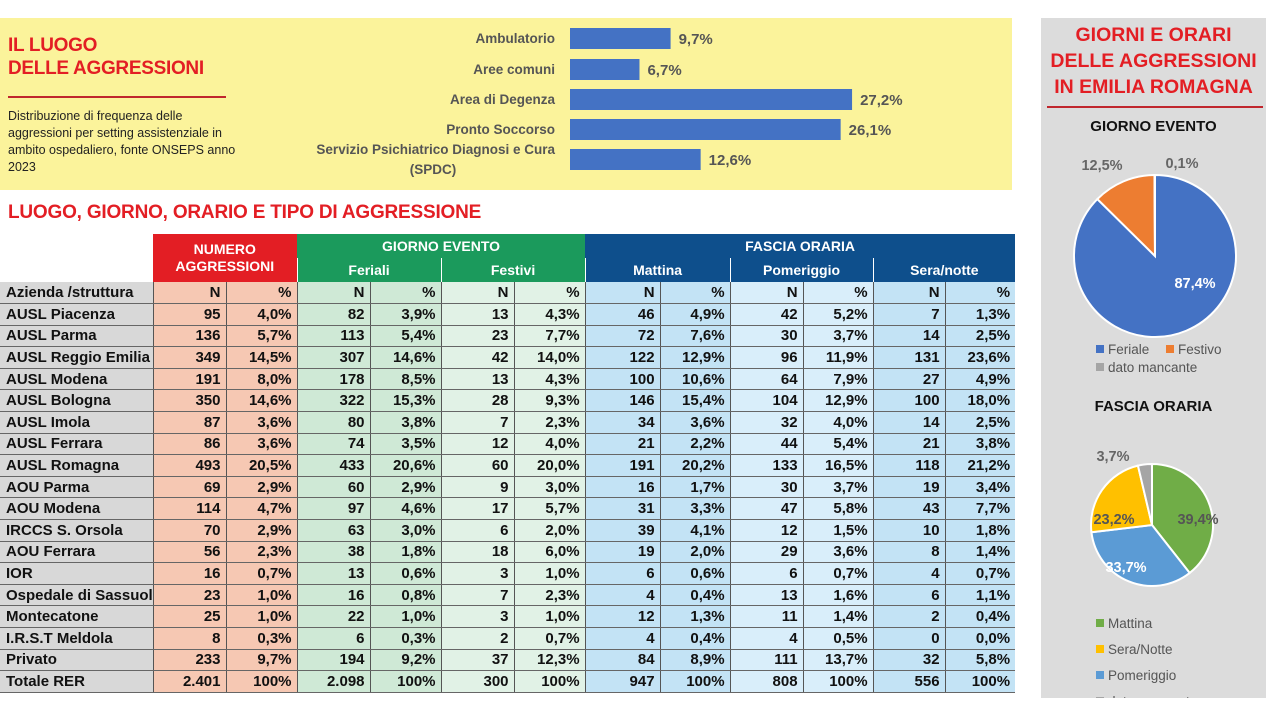 This screenshot has height=717, width=1276. Describe the element at coordinates (980, 509) in the screenshot. I see `table-cell: 7,7%` at that location.